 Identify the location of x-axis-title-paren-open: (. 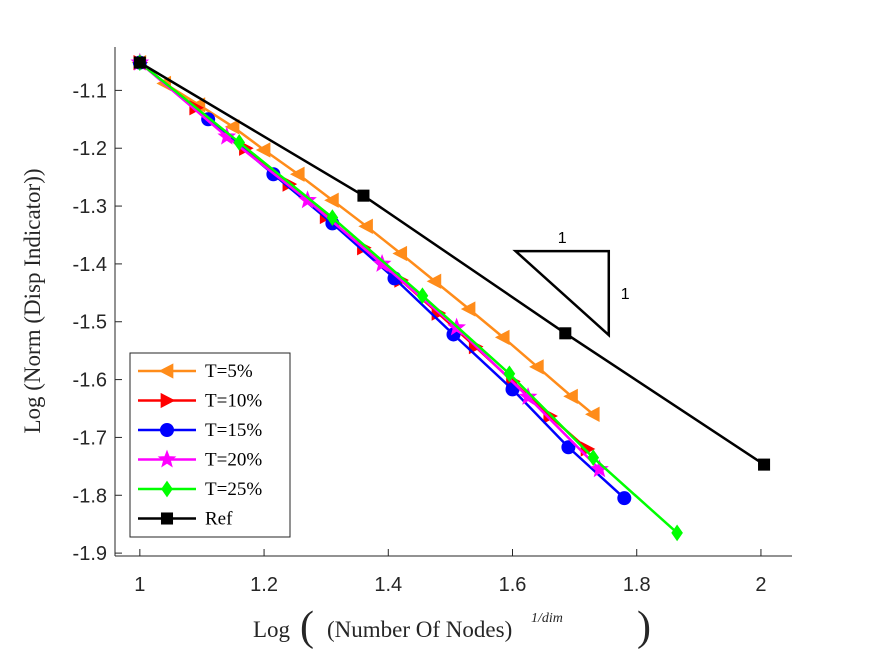
(307, 627).